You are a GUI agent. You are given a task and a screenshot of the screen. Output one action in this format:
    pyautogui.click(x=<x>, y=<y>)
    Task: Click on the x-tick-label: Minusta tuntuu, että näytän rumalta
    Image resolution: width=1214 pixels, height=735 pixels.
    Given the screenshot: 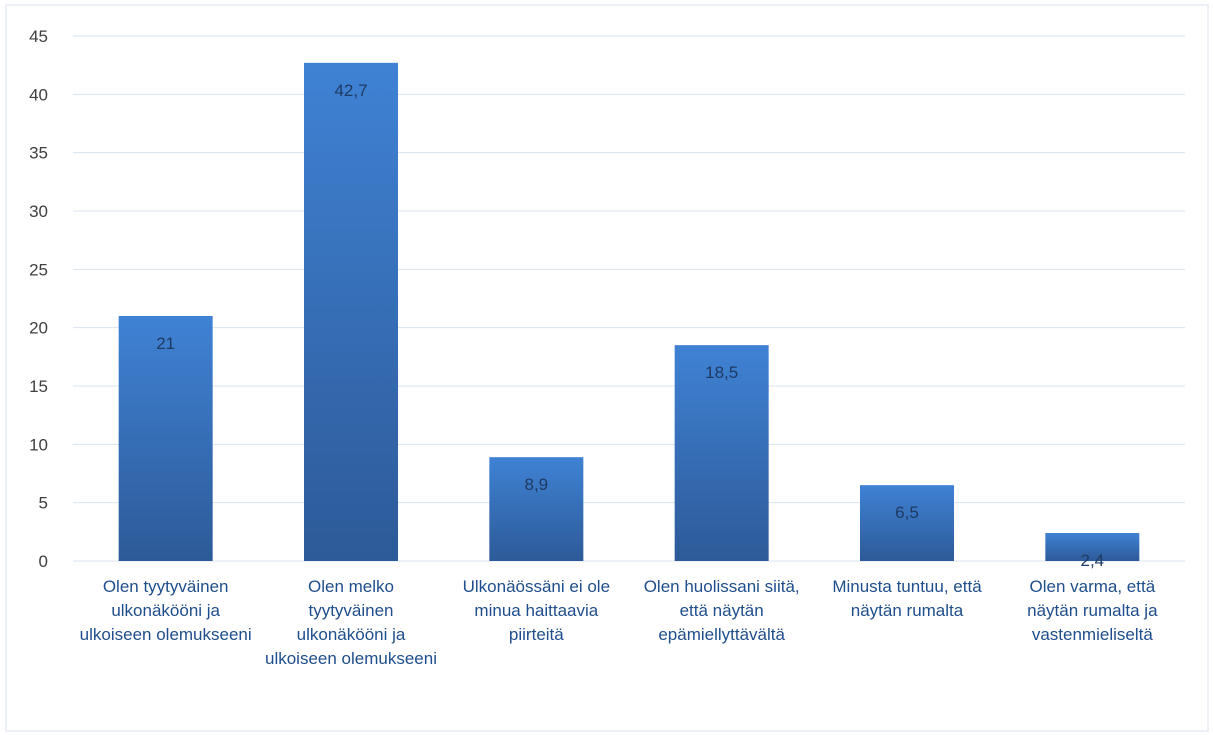 What is the action you would take?
    pyautogui.click(x=907, y=598)
    